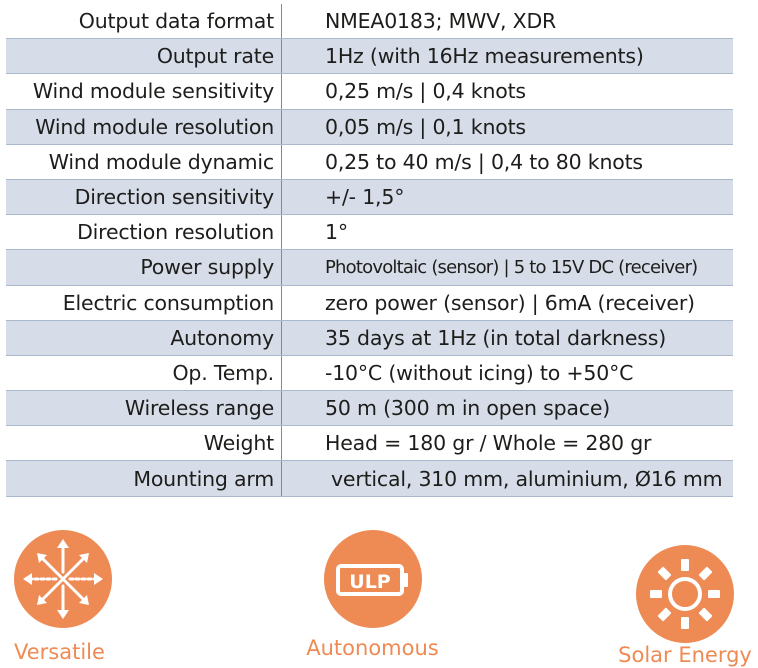 The image size is (758, 668). What do you see at coordinates (144, 232) in the screenshot?
I see `spec-label: Direction resolution` at bounding box center [144, 232].